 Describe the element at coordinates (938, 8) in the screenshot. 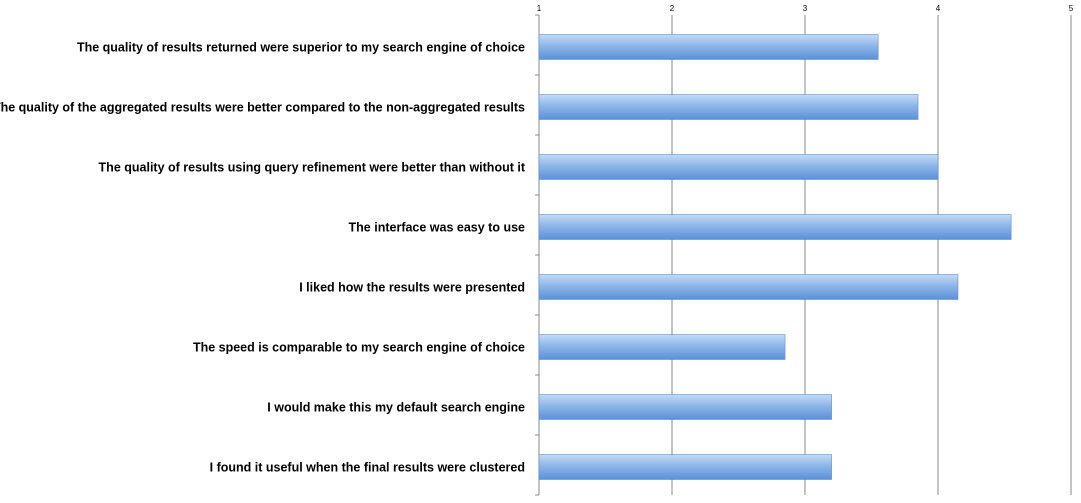

I see `x-tick-label: 4` at that location.